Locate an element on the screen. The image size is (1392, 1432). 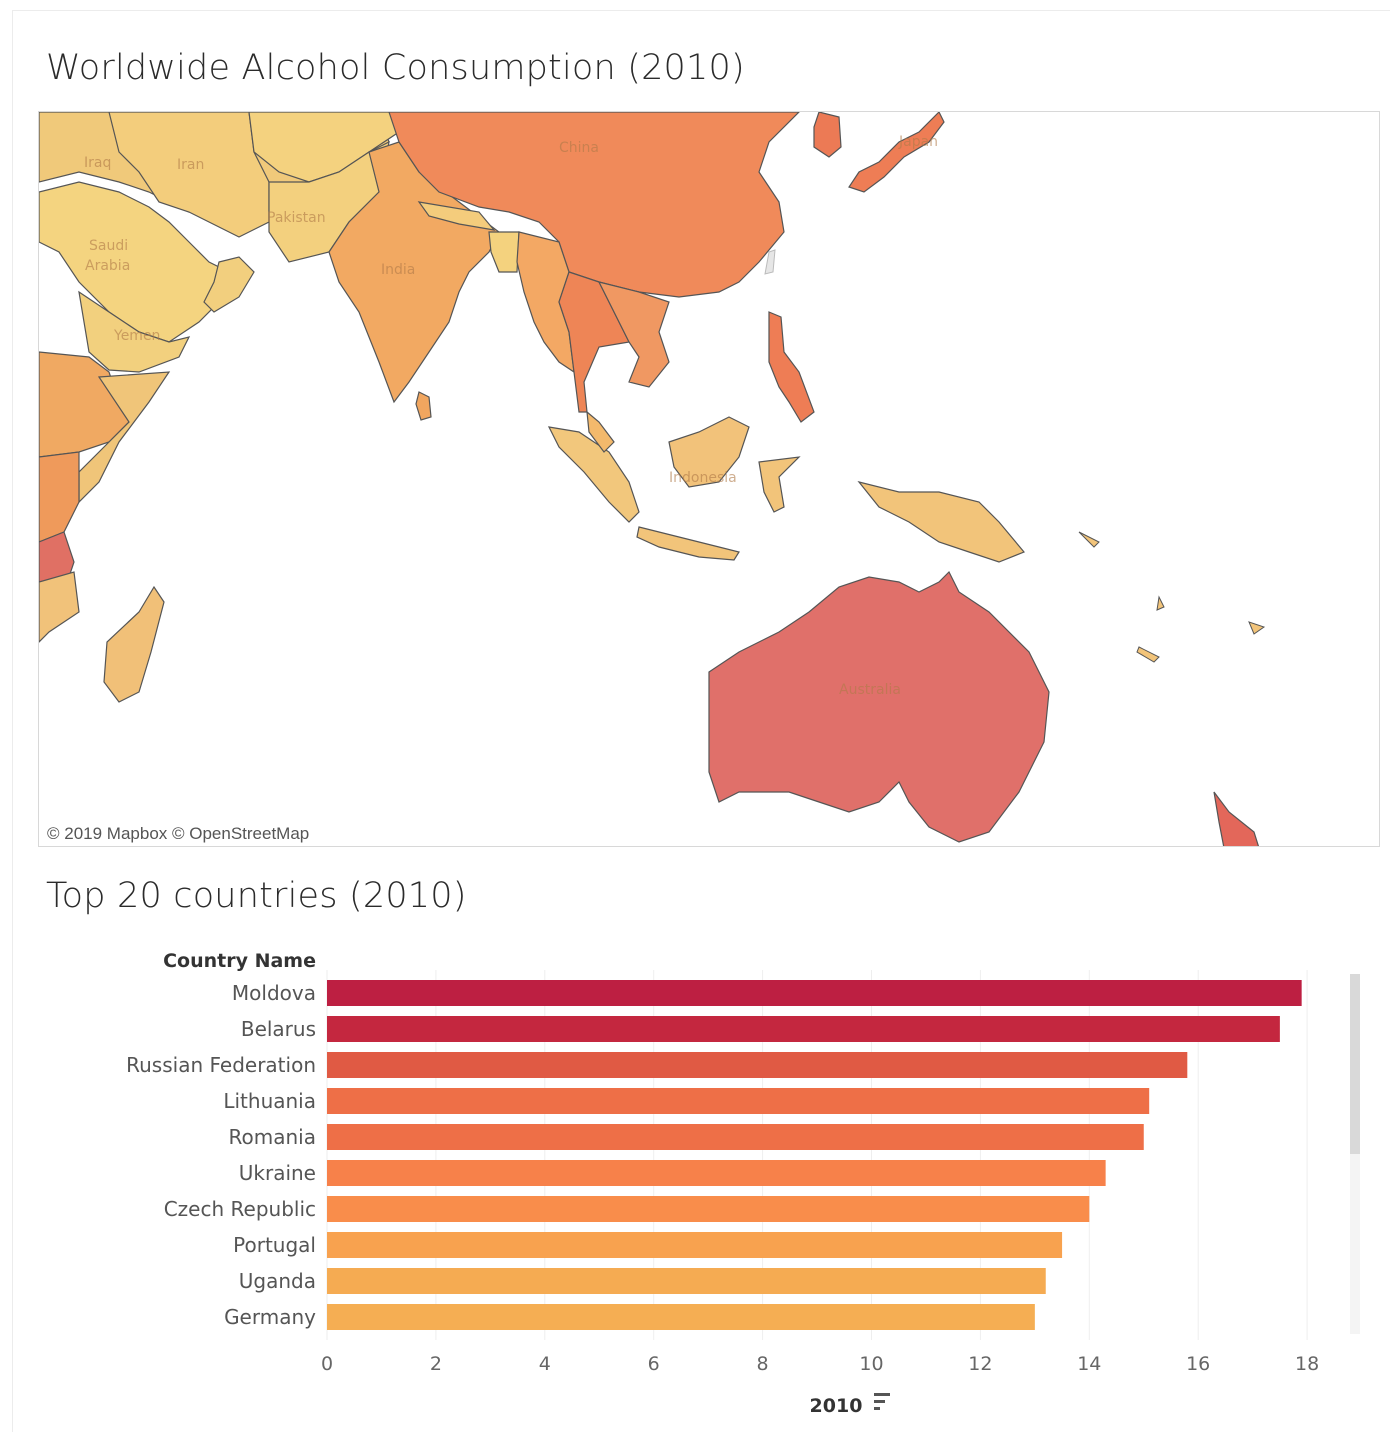
bar-lithuania is located at coordinates (738, 1101).